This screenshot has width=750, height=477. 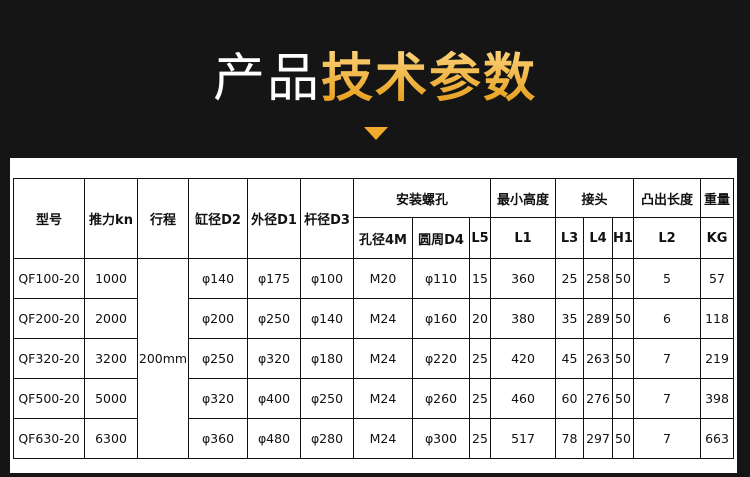 I want to click on header-h1: H1, so click(x=623, y=238).